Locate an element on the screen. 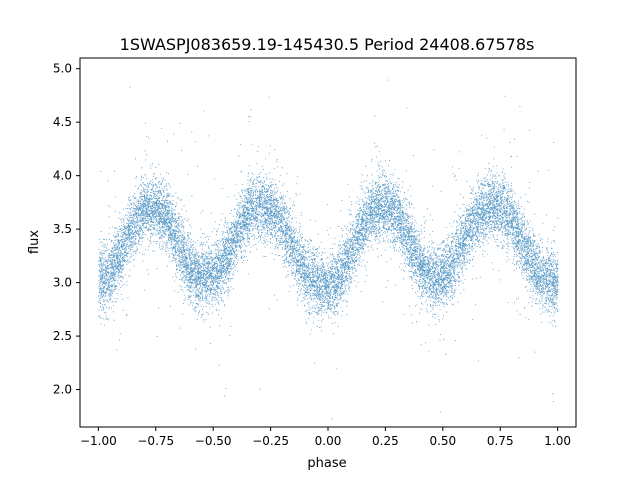  y-axis: 2.0 2.5 3.0 3.5 4.0 4.5 5.0 is located at coordinates (66, 229).